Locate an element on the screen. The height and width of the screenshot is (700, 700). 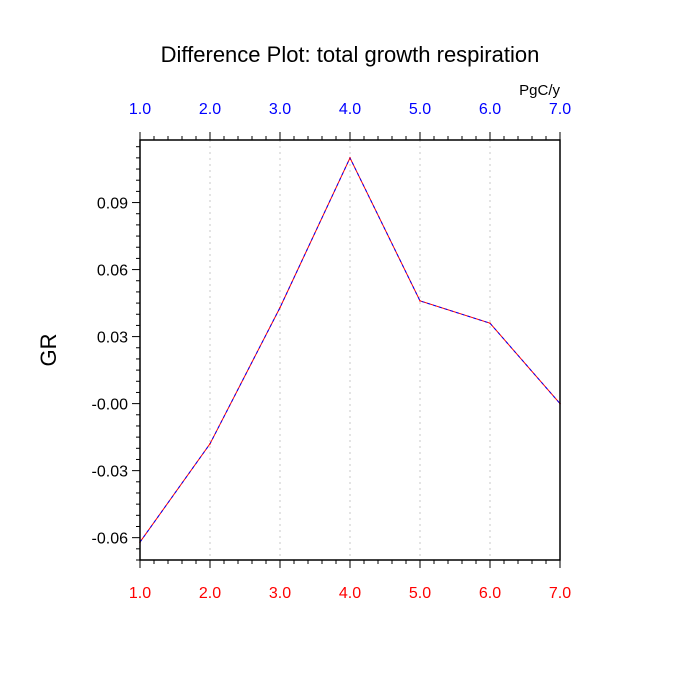
x-tick-label-bottom: 6.0 is located at coordinates (490, 593).